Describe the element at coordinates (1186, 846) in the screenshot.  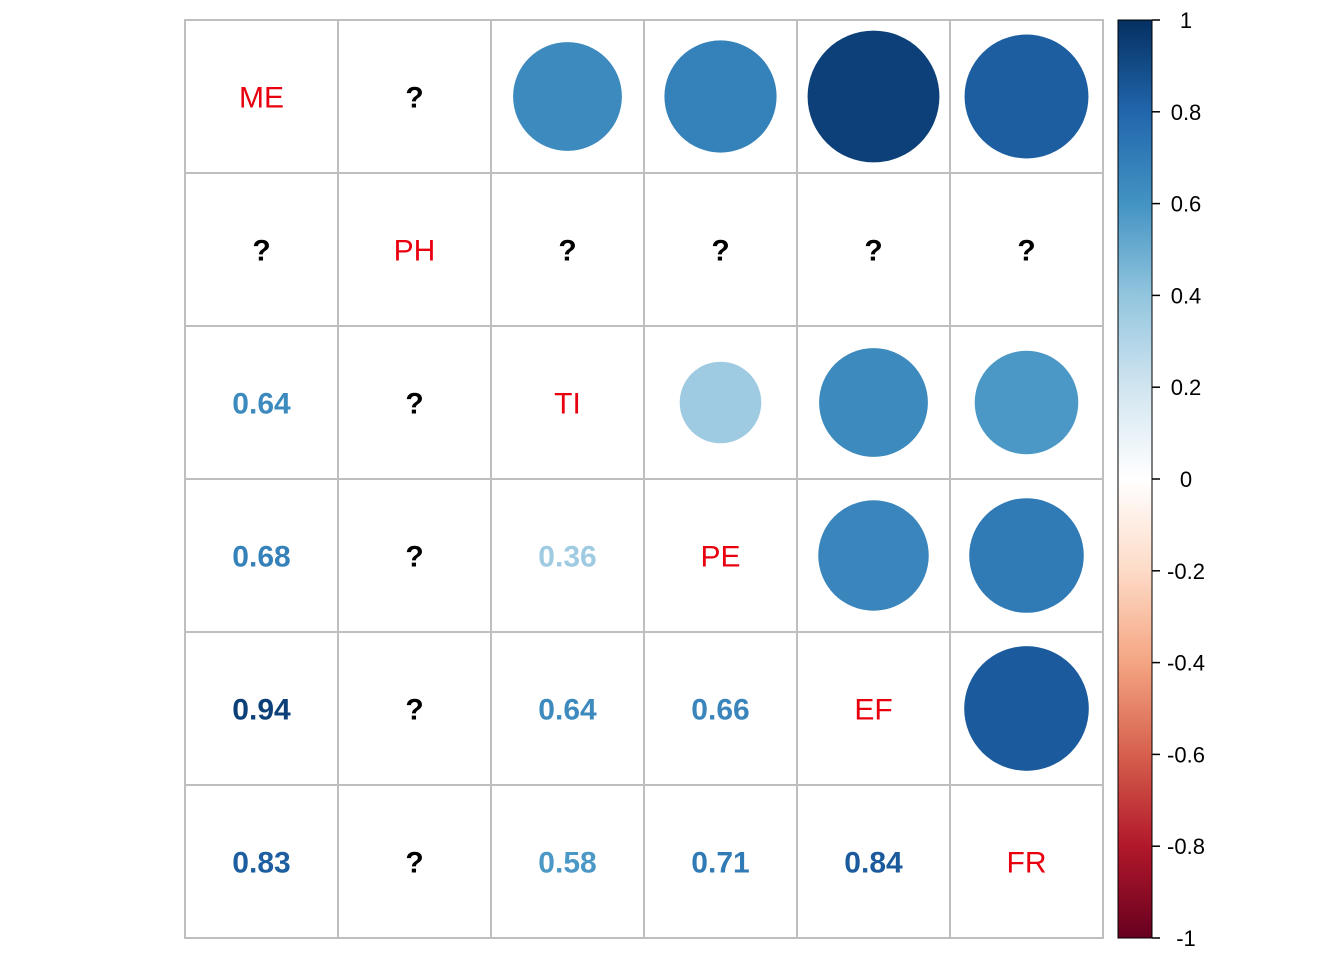
I see `colorbar-tick-label: -0.8` at that location.